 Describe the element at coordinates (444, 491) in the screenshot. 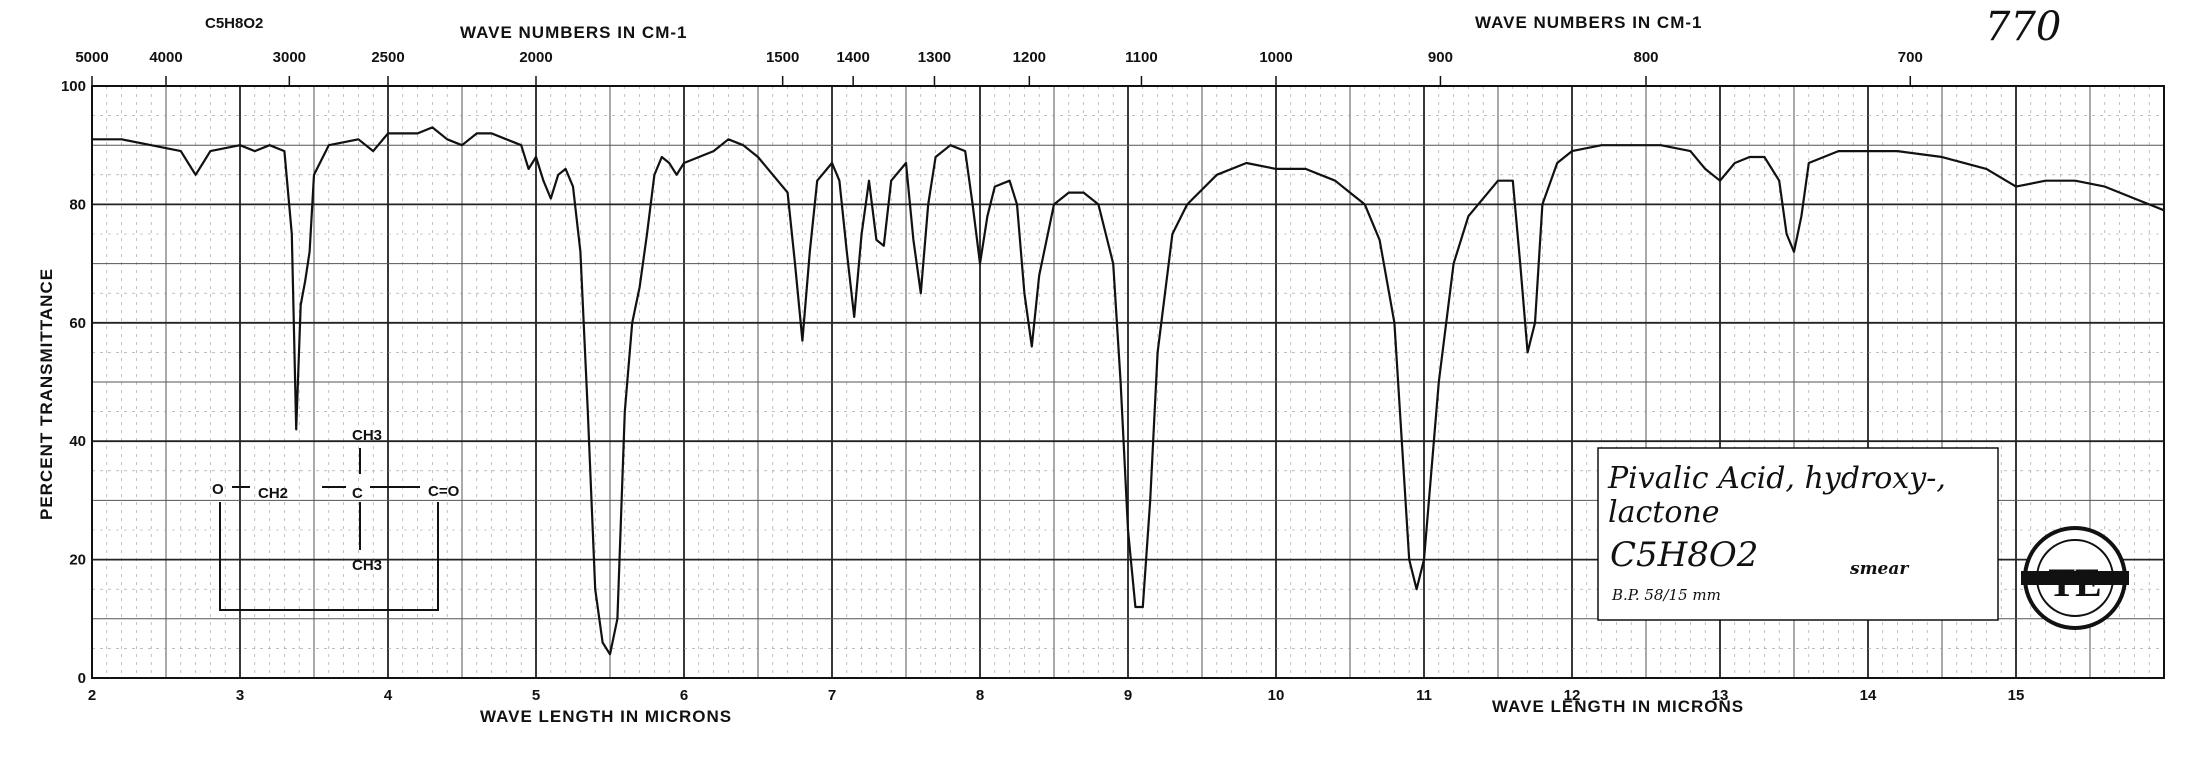

I see `structure-co: C=O` at that location.